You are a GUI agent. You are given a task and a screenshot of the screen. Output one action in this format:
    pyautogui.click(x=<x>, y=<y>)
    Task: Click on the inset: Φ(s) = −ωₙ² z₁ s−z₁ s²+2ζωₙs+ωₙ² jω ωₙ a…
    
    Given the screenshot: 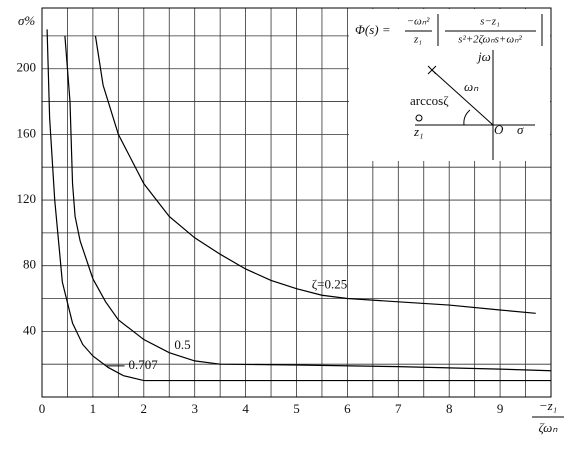 What is the action you would take?
    pyautogui.click(x=449, y=85)
    